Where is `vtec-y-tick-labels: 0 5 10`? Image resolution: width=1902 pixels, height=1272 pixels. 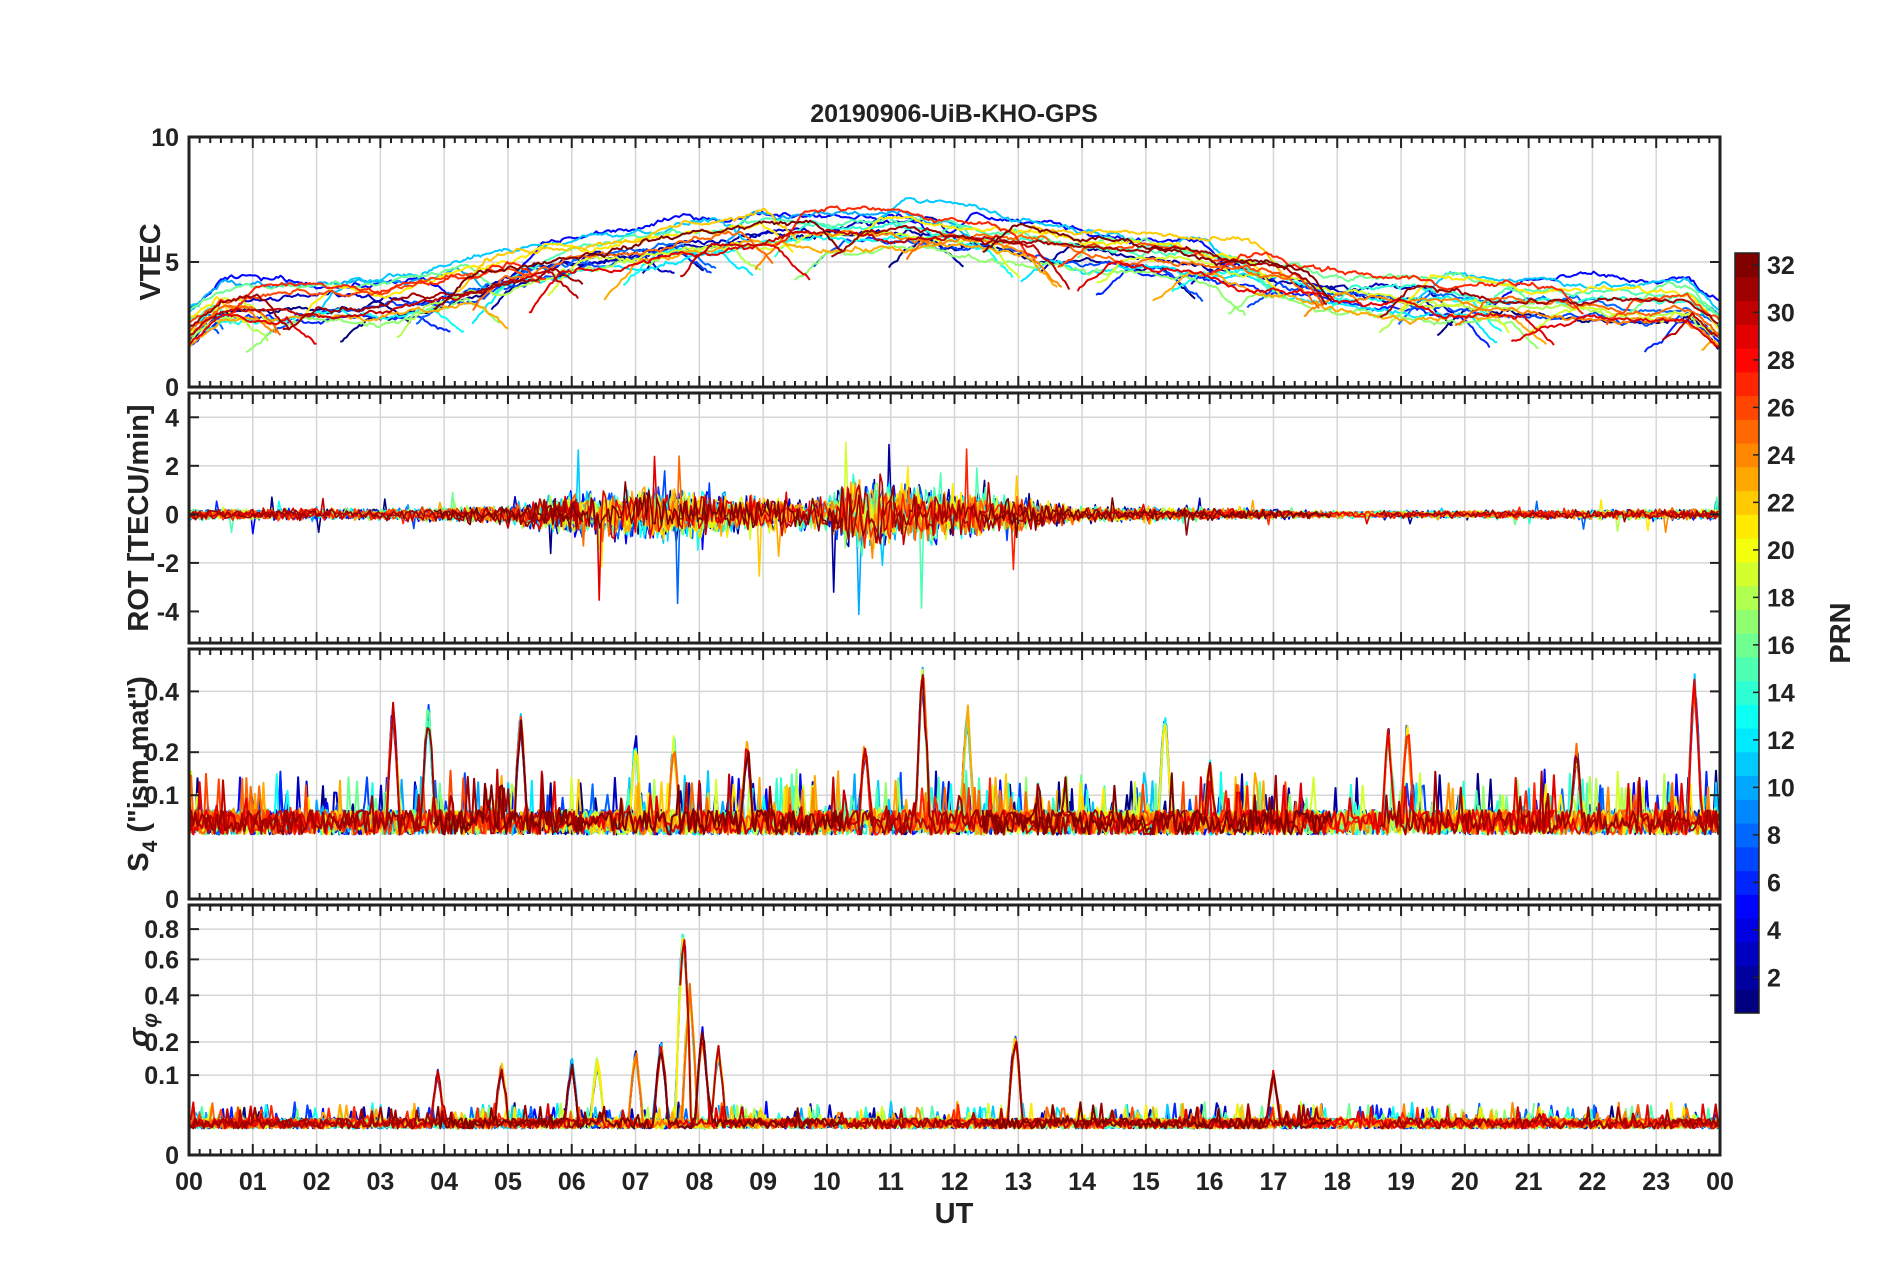
vtec-y-tick-labels: 0 5 10 is located at coordinates (165, 263).